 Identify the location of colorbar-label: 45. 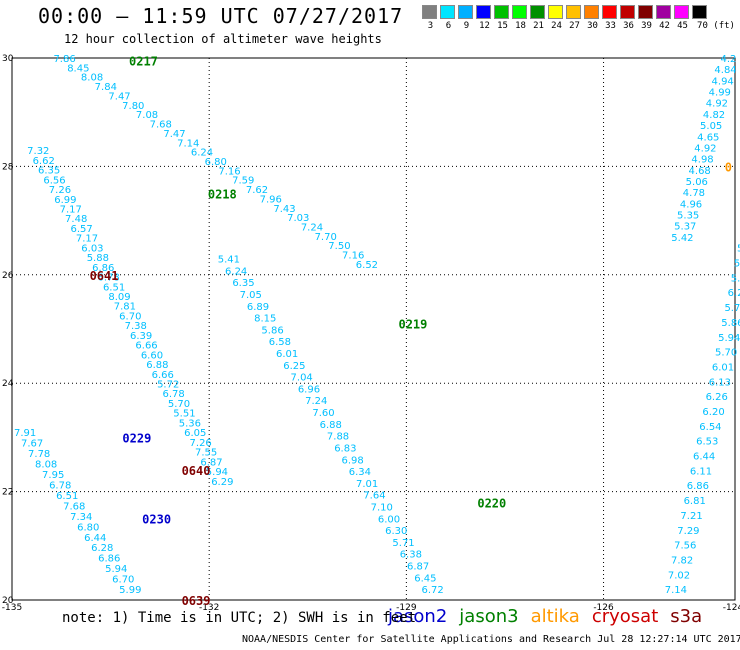
(682, 26).